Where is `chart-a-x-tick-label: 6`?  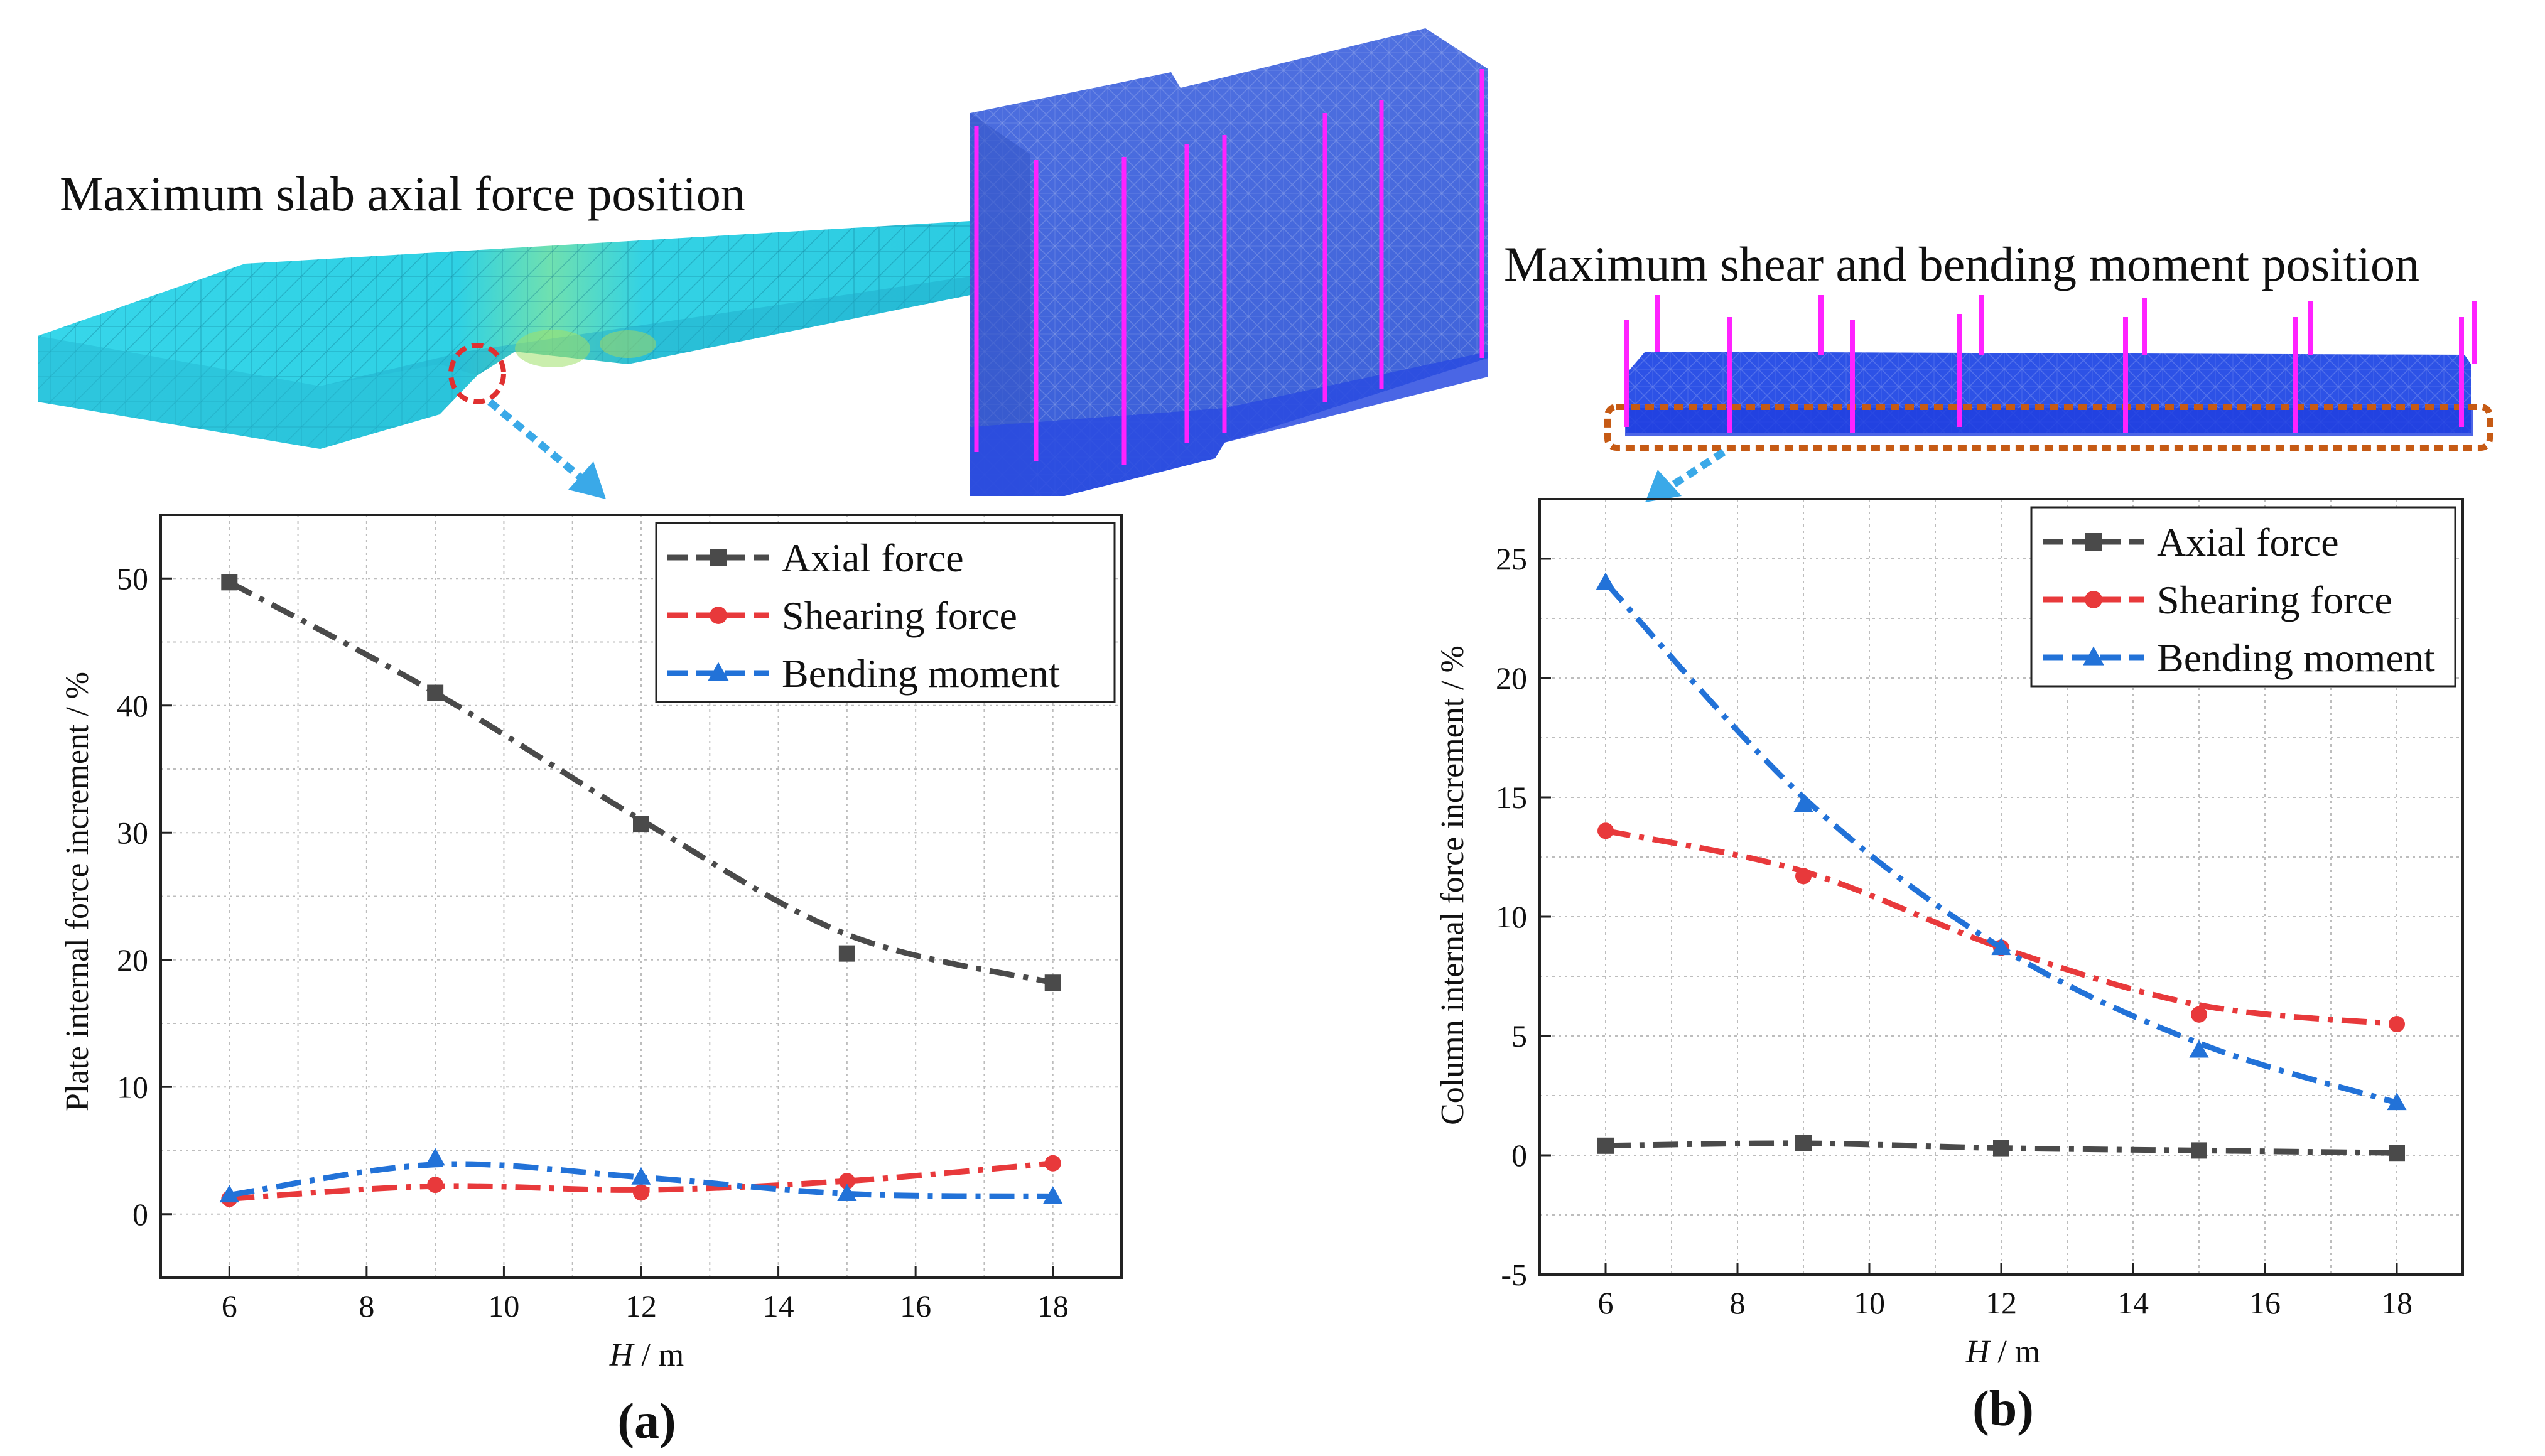
chart-a-x-tick-label: 6 is located at coordinates (229, 1306).